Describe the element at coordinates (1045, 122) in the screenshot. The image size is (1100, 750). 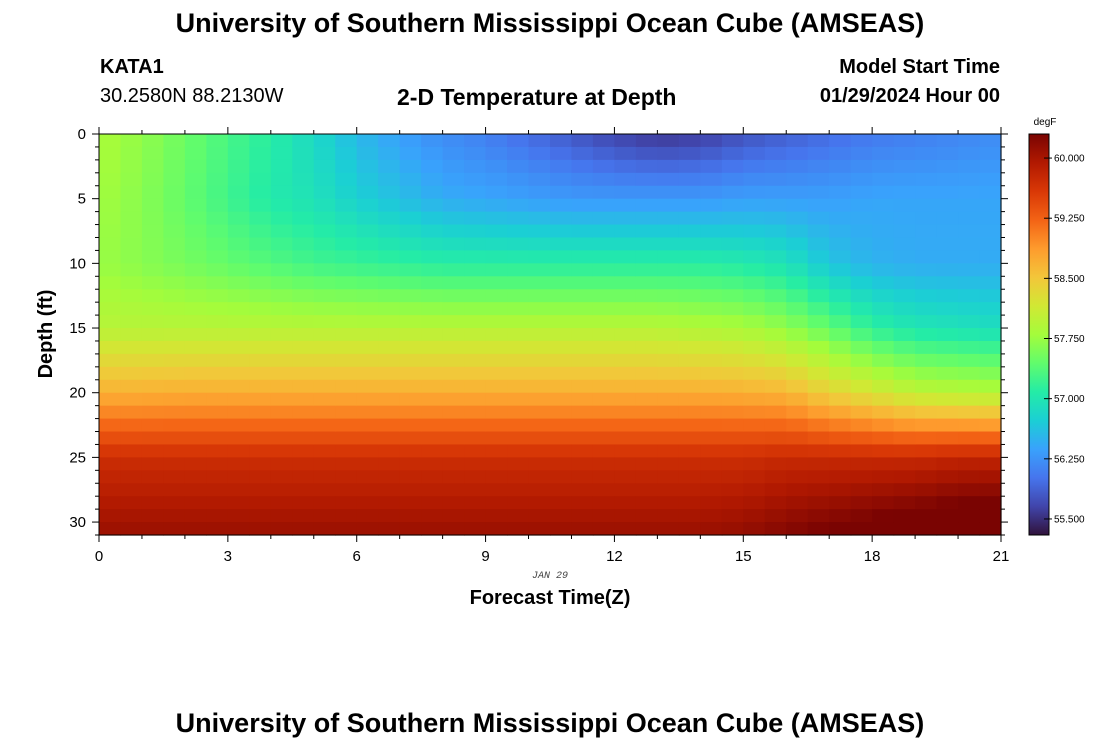
I see `colorbar-unit: degF` at that location.